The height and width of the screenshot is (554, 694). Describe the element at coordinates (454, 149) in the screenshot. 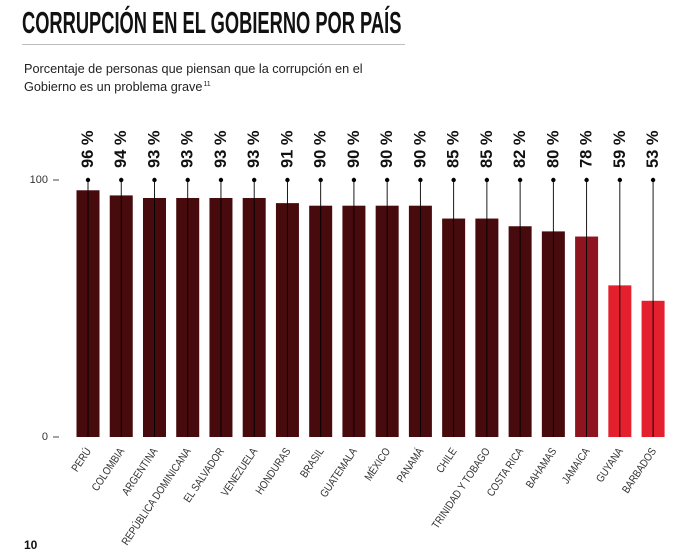

I see `value-label-chile: 85 %` at that location.